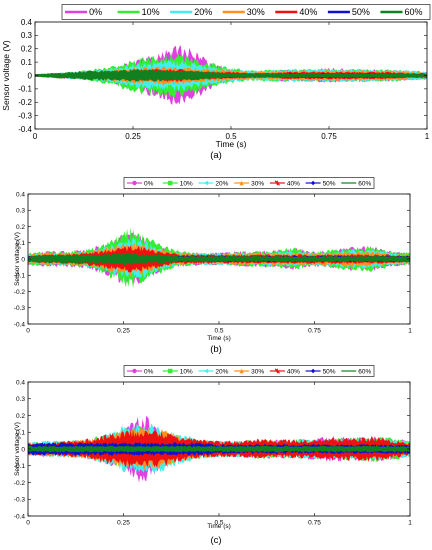 This screenshot has width=432, height=550. Describe the element at coordinates (216, 155) in the screenshot. I see `panel-caption: (a)` at that location.